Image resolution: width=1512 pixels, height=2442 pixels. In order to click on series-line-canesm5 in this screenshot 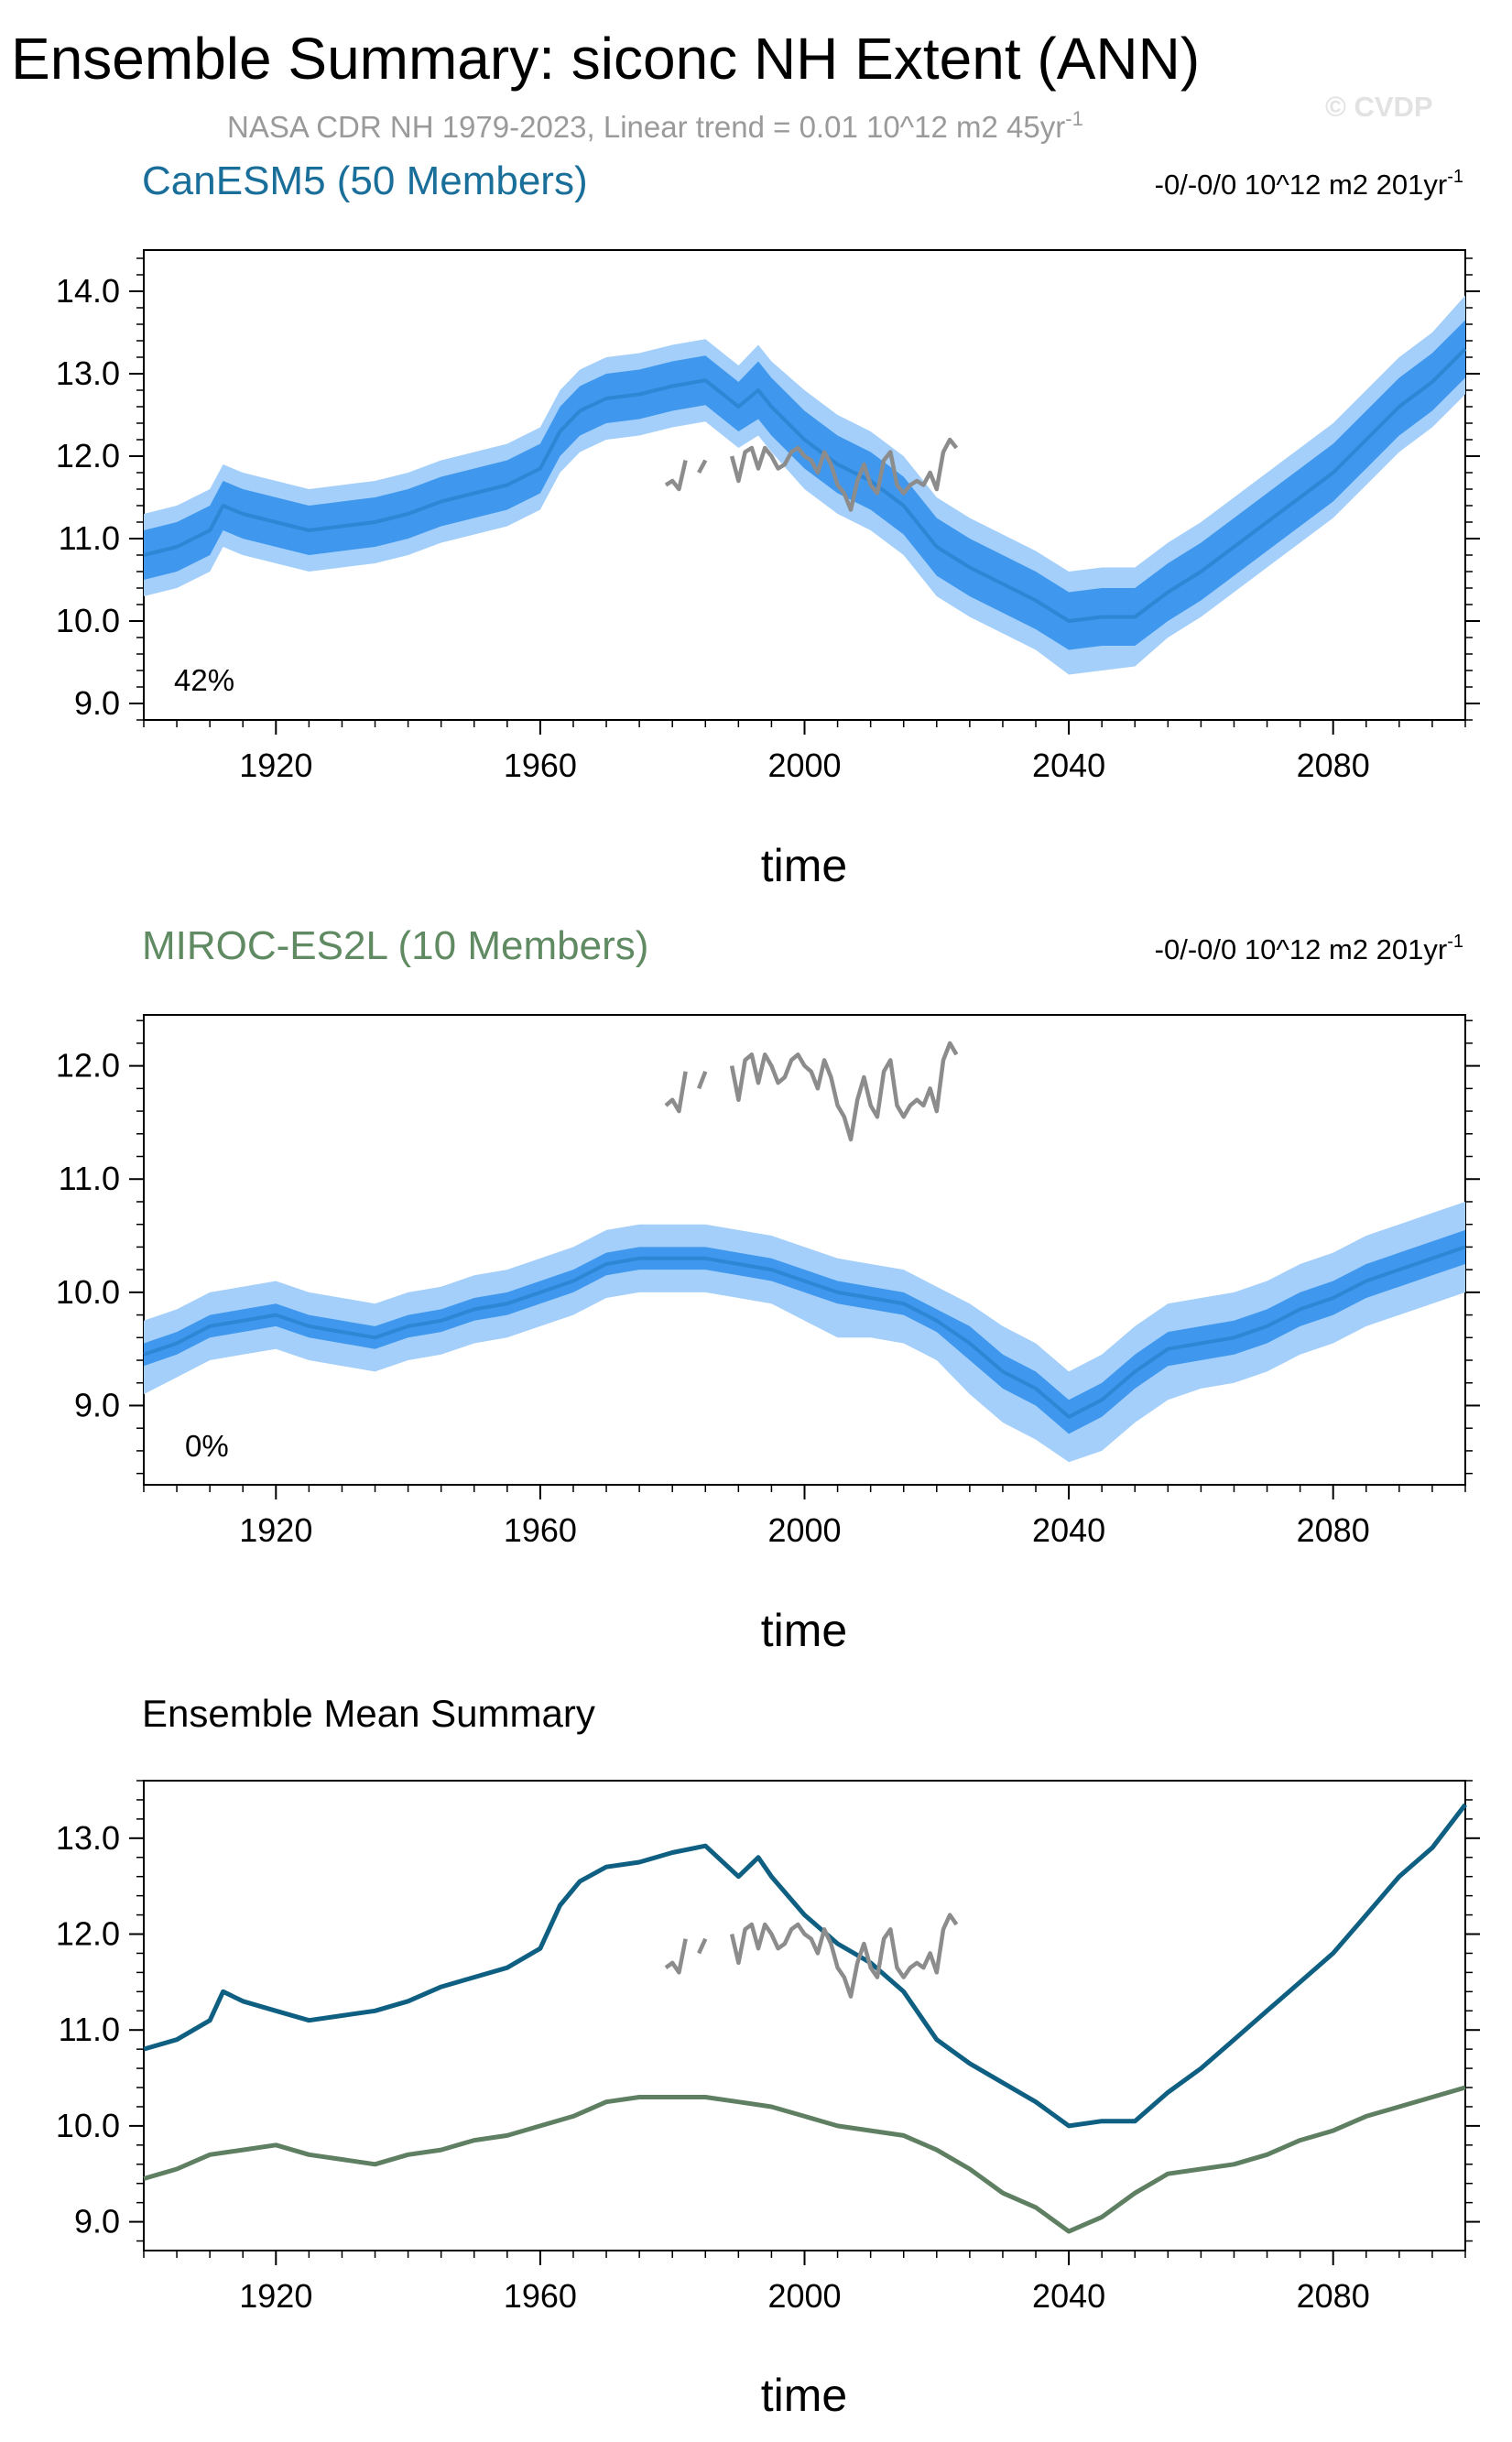, I will do `click(805, 1966)`.